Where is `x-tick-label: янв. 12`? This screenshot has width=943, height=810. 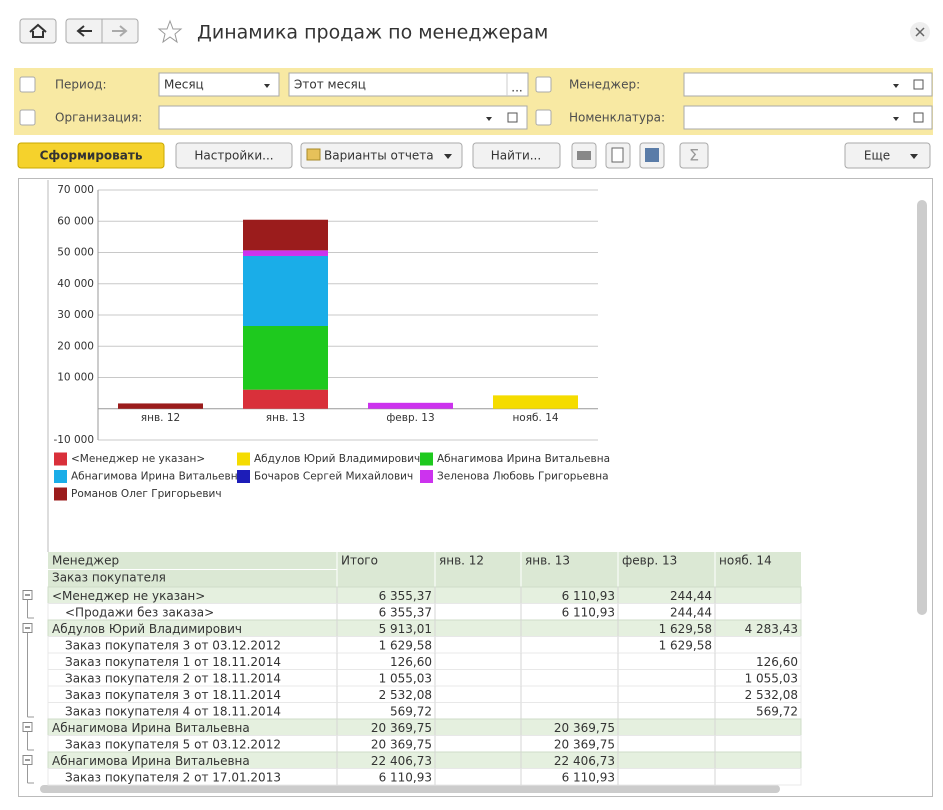
x-tick-label: янв. 12 is located at coordinates (160, 418).